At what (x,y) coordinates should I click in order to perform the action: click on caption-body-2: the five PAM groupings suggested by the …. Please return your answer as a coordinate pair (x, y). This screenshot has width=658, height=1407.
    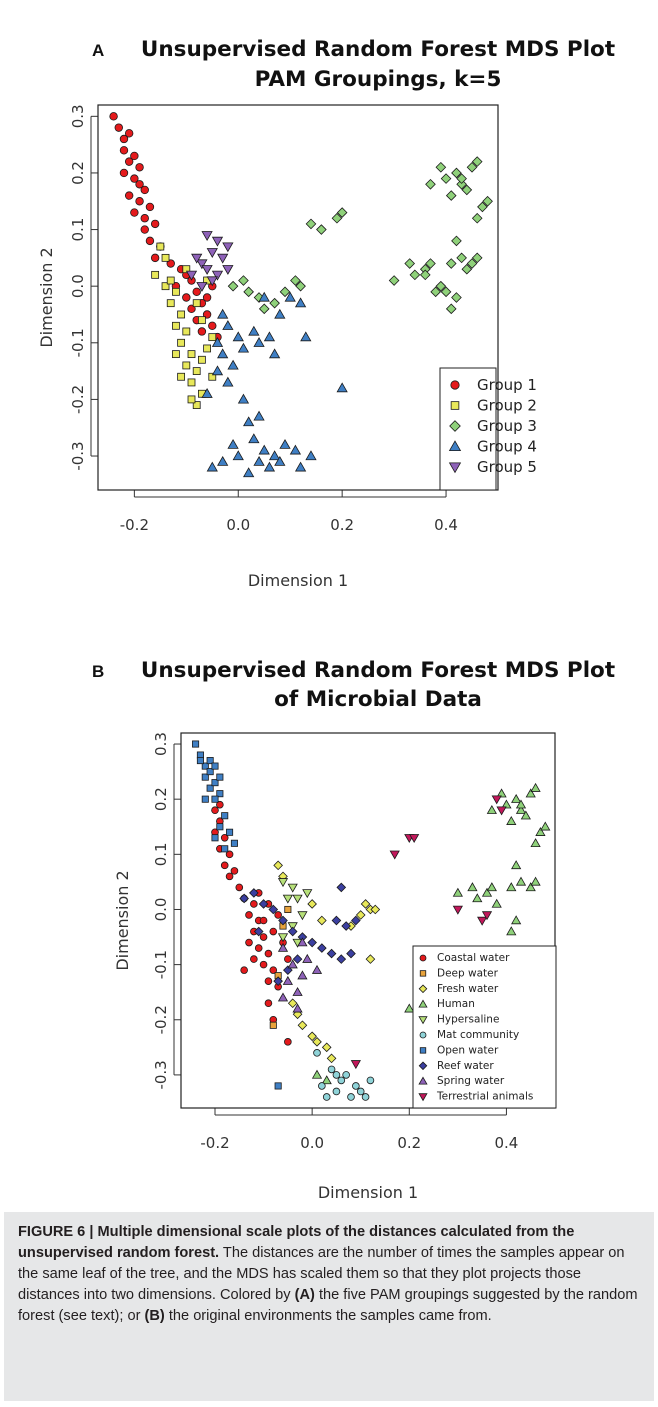
    Looking at the image, I should click on (328, 1305).